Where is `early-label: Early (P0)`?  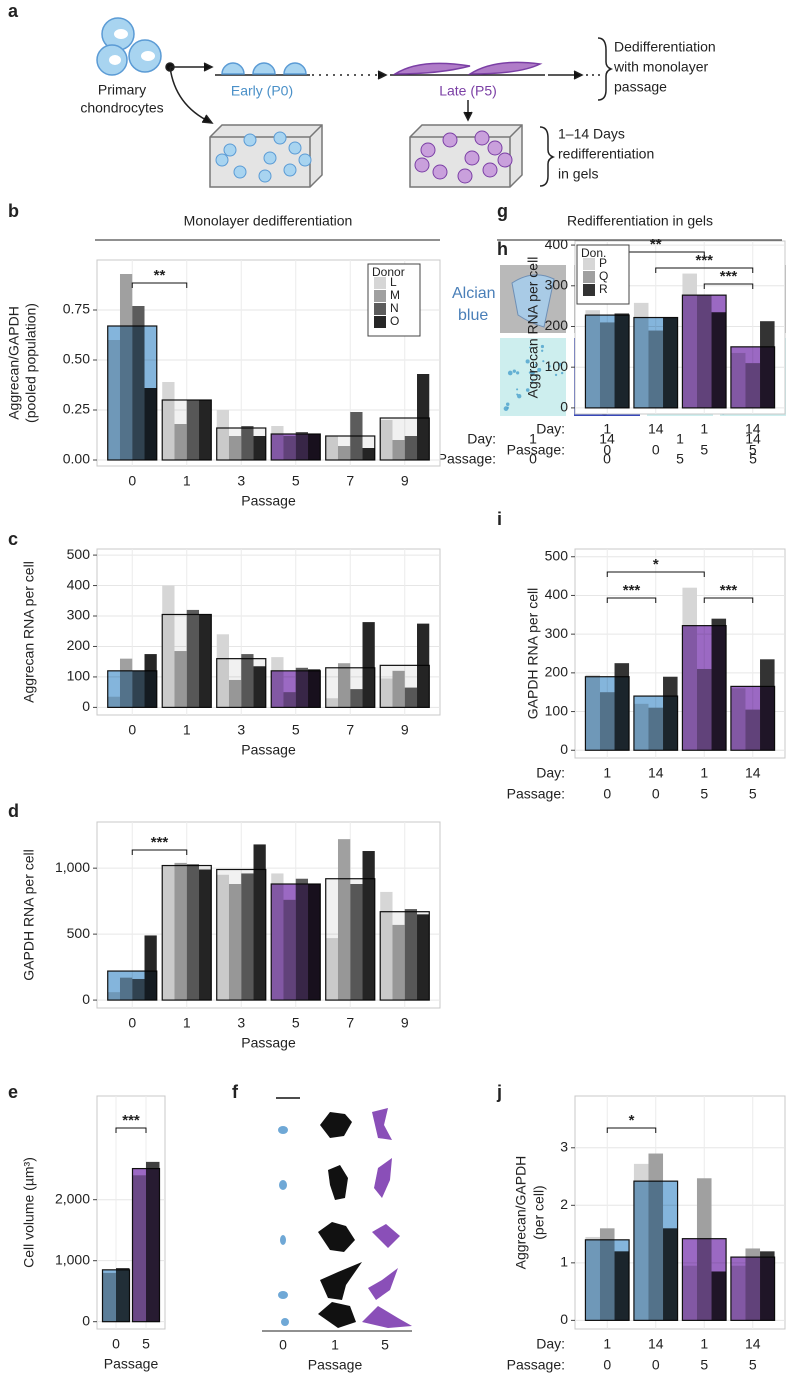 early-label: Early (P0) is located at coordinates (262, 91).